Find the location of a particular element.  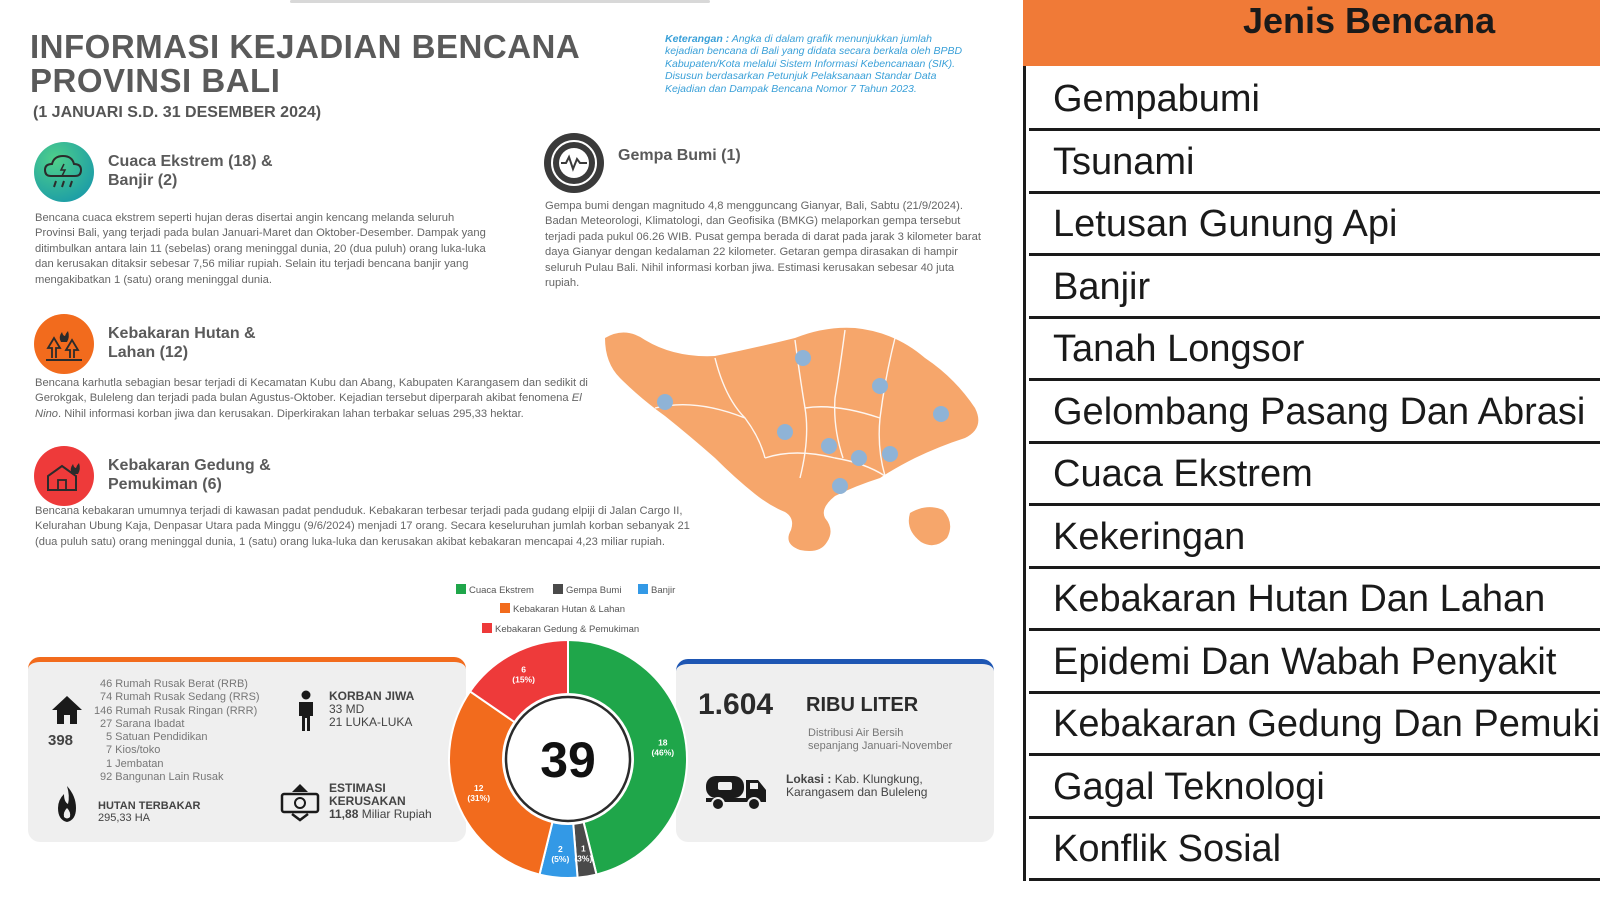

location-line-1: Kab. Klungkung, is located at coordinates (877, 779).